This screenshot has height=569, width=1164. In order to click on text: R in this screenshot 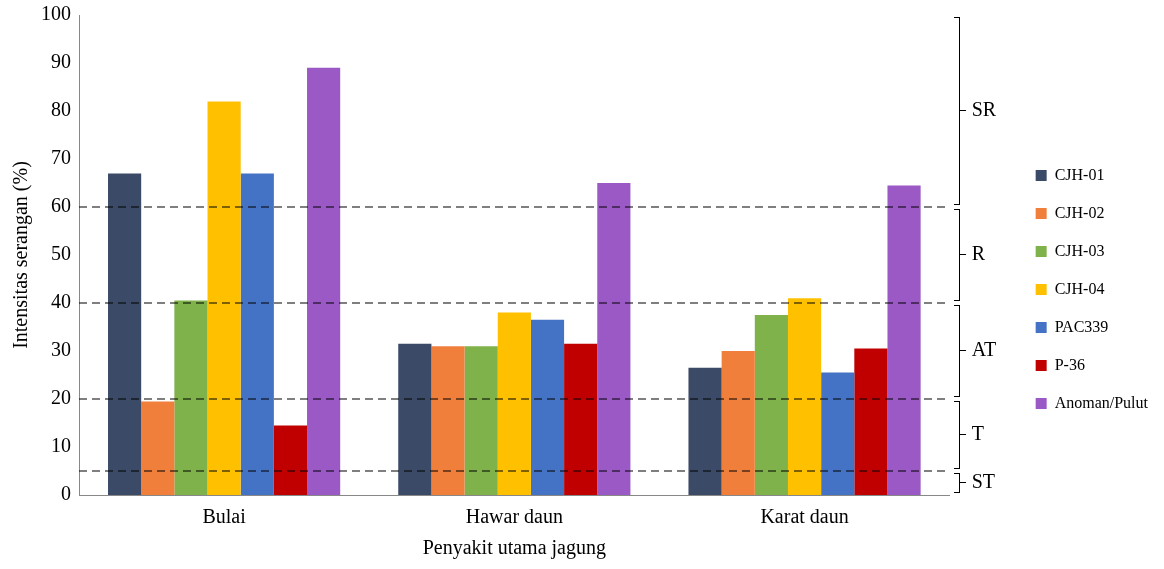, I will do `click(978, 253)`.